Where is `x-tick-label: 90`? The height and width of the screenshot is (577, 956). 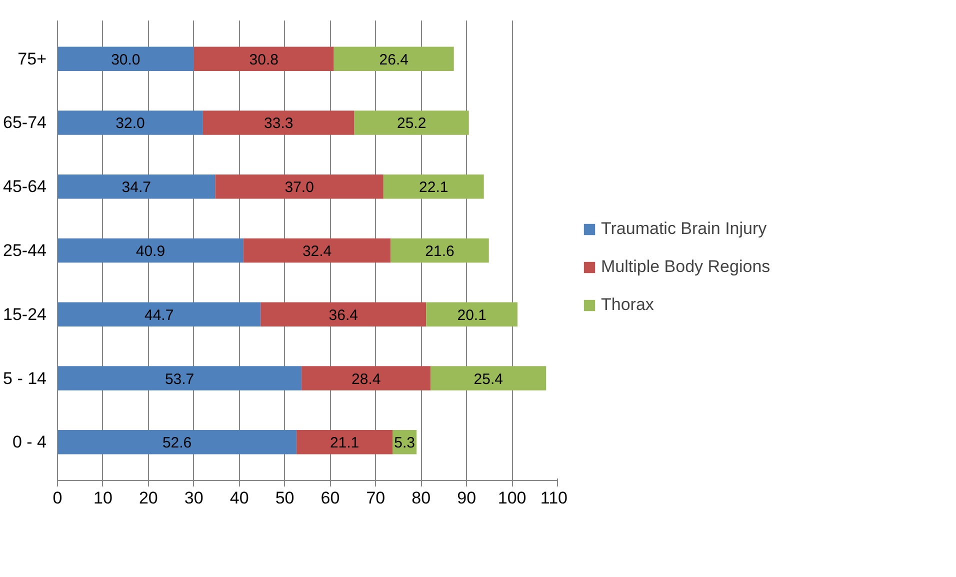 x-tick-label: 90 is located at coordinates (466, 498).